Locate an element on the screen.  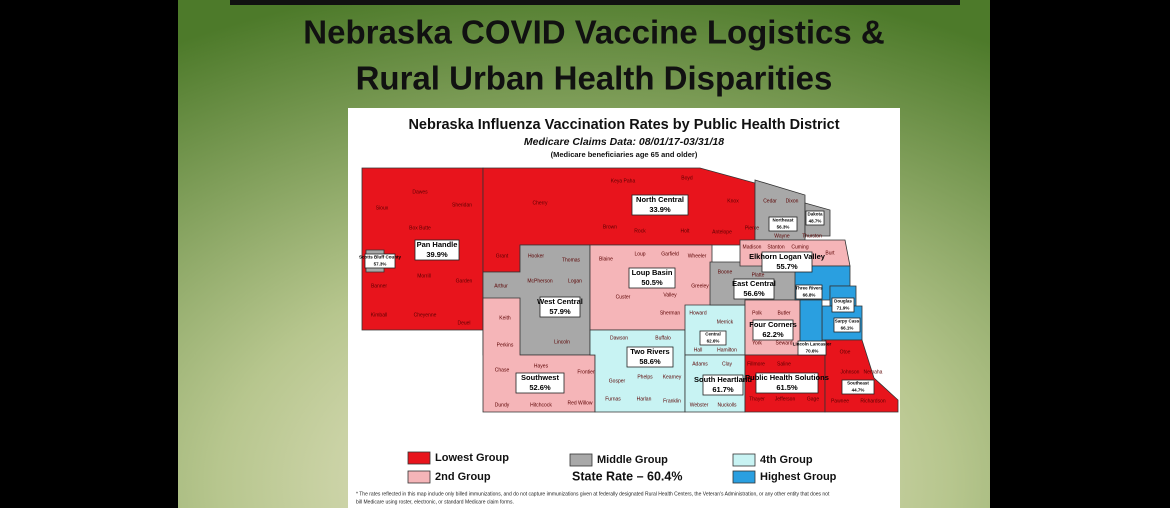
county-name: Dixon is located at coordinates (792, 201).